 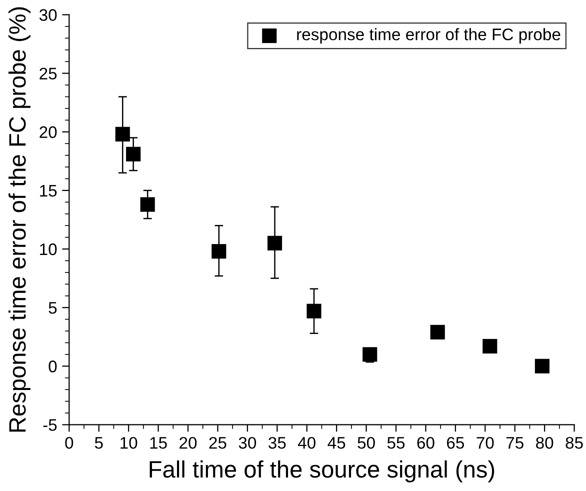 What do you see at coordinates (545, 442) in the screenshot?
I see `x-tick-label: 80` at bounding box center [545, 442].